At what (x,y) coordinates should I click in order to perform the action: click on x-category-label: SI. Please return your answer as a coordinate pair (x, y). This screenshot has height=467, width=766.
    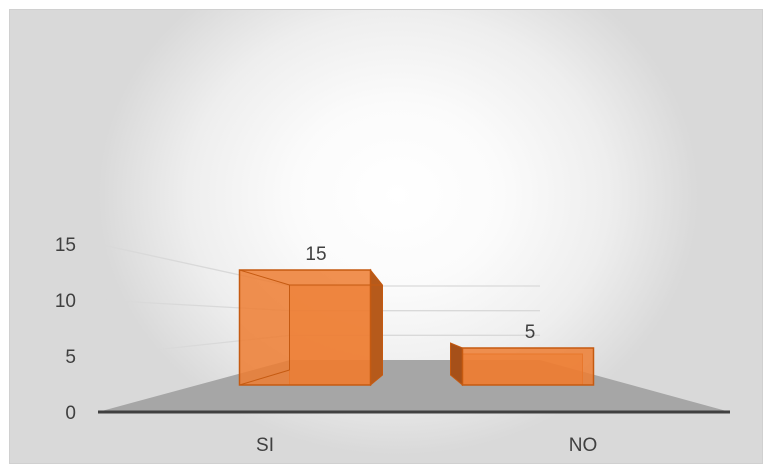
    Looking at the image, I should click on (265, 445).